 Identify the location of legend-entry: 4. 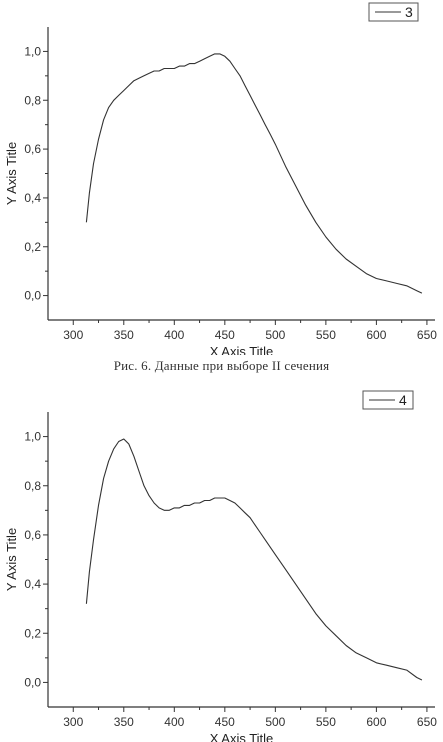
(403, 400).